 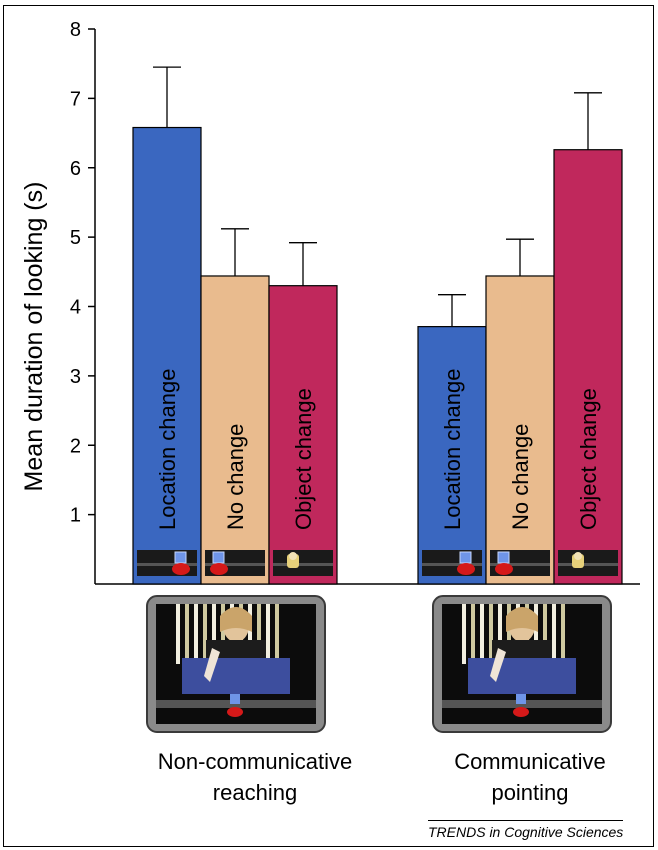 I want to click on thumb-cube-0-location-change, so click(x=180, y=557).